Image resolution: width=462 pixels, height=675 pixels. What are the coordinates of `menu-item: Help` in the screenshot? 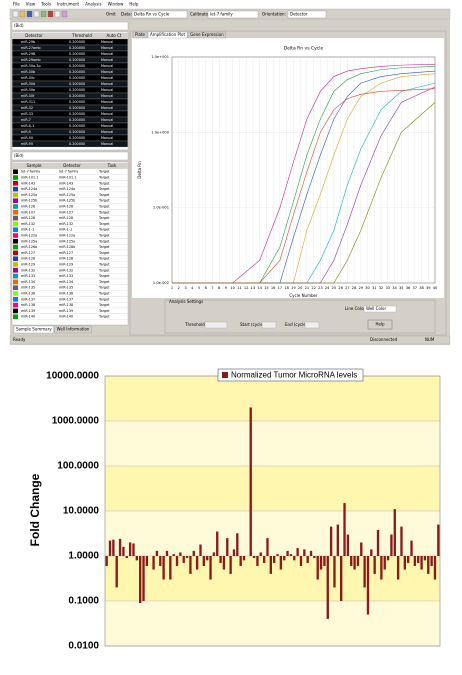 It's located at (134, 4).